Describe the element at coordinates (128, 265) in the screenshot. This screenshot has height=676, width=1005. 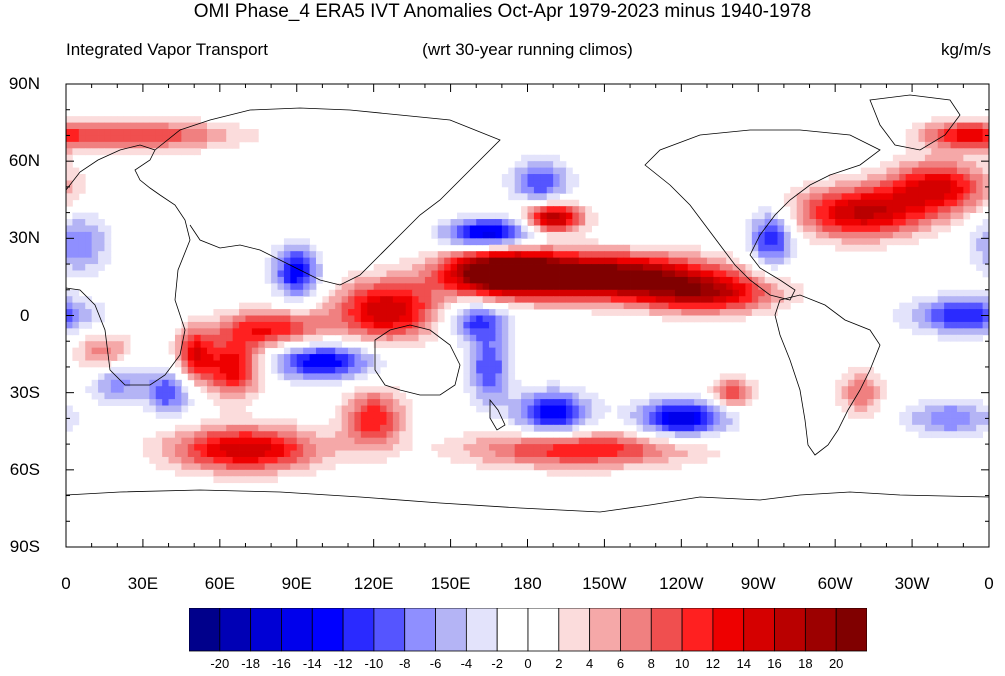
I see `coastline-africa-europe` at that location.